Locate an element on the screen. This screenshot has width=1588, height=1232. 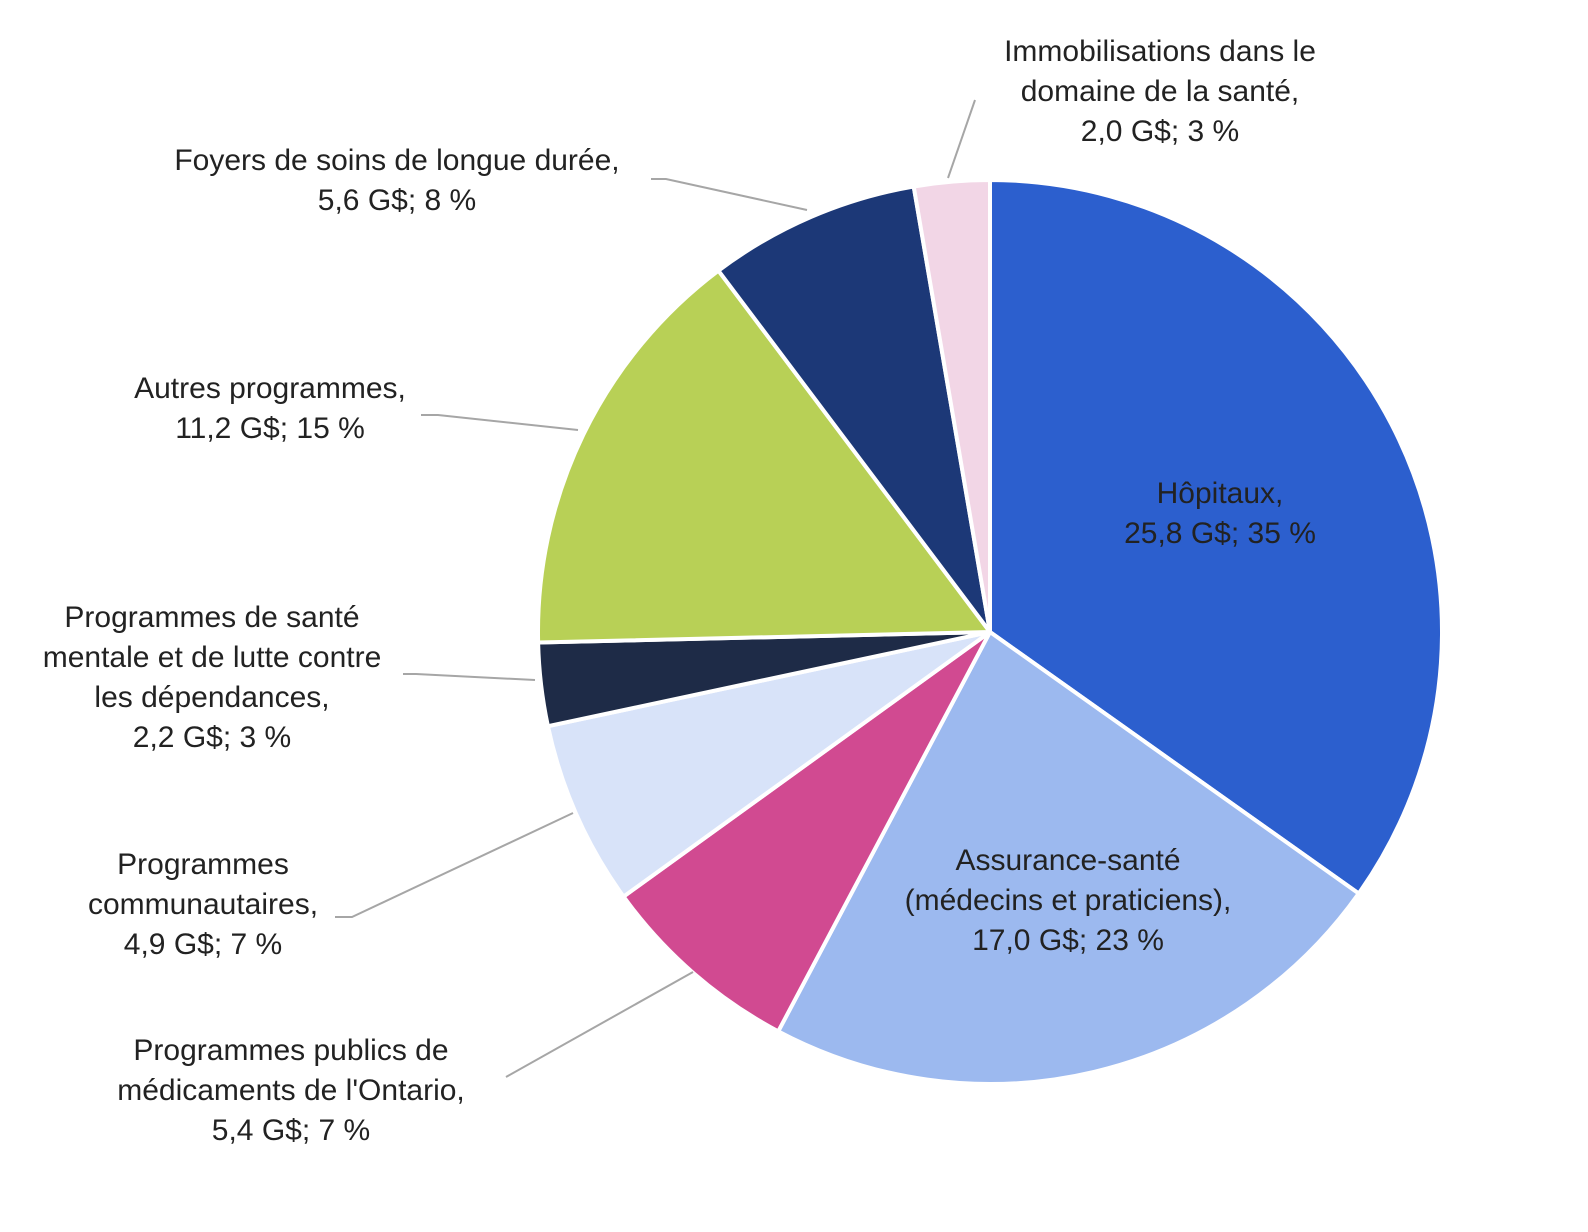
slice-label-line: mentale et de lutte contre is located at coordinates (212, 657).